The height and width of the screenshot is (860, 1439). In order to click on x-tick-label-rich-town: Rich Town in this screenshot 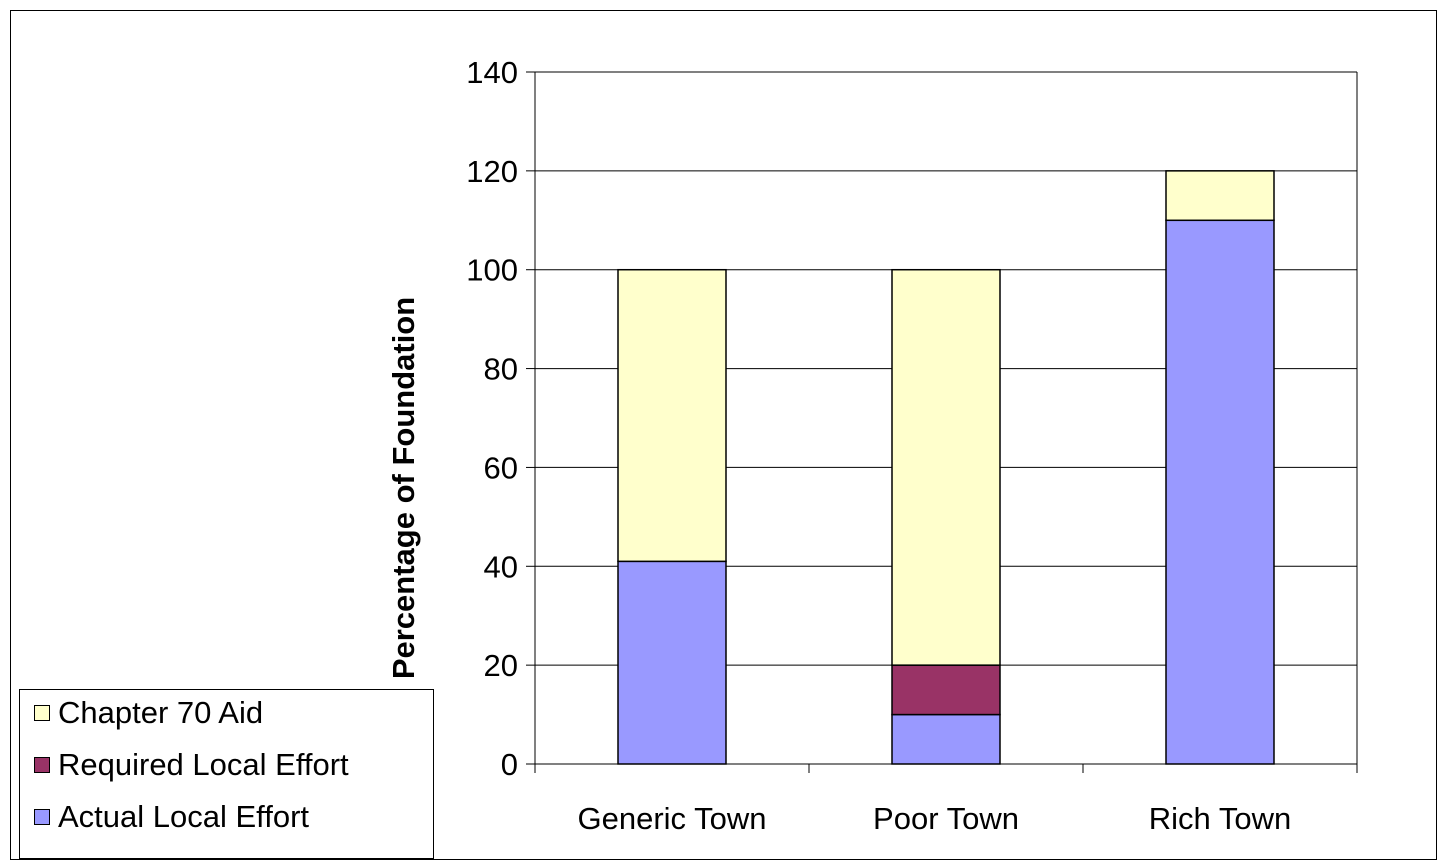, I will do `click(1220, 818)`.